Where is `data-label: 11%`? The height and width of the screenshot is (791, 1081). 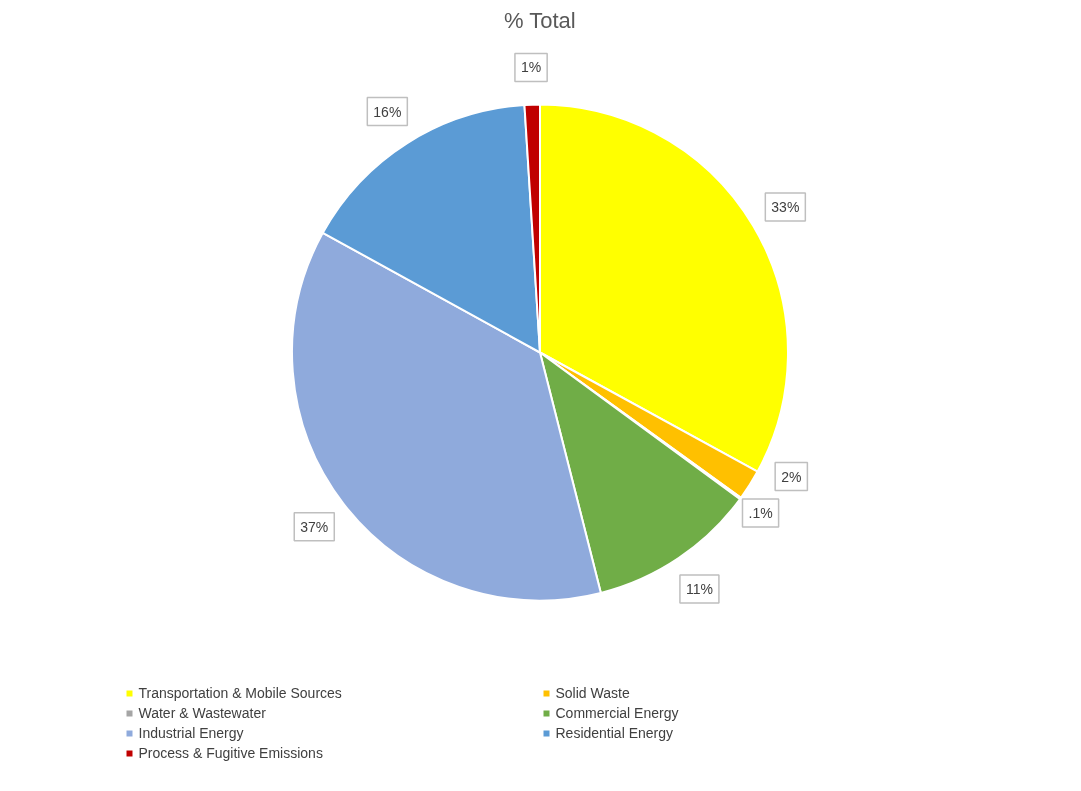 data-label: 11% is located at coordinates (699, 588).